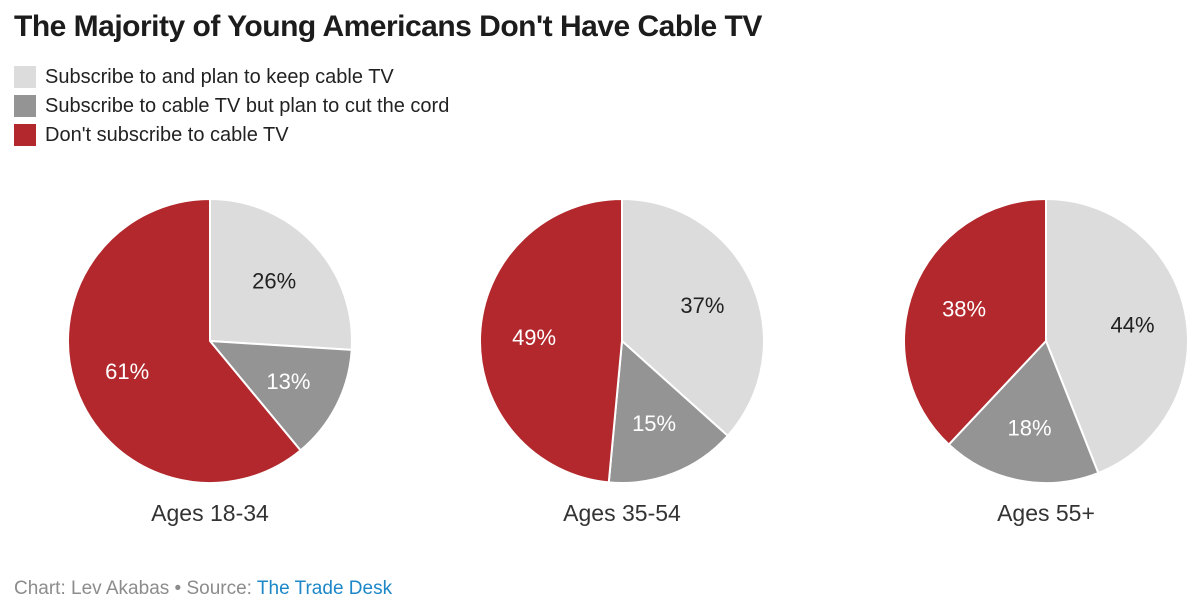 This screenshot has height=612, width=1200. I want to click on pie-chart-ages-18-34: 26% 13% 61%, so click(210, 341).